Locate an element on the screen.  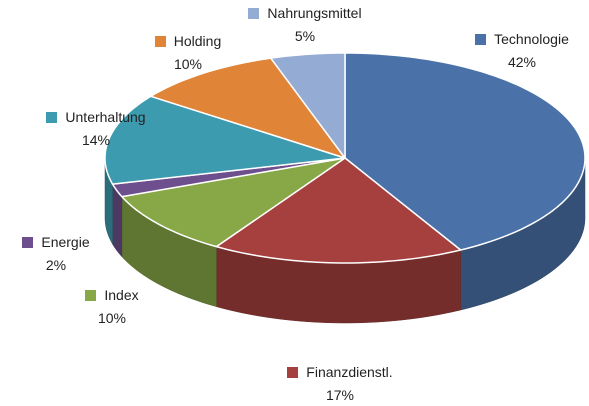
legend-entry: Finanzdienstl. is located at coordinates (340, 372).